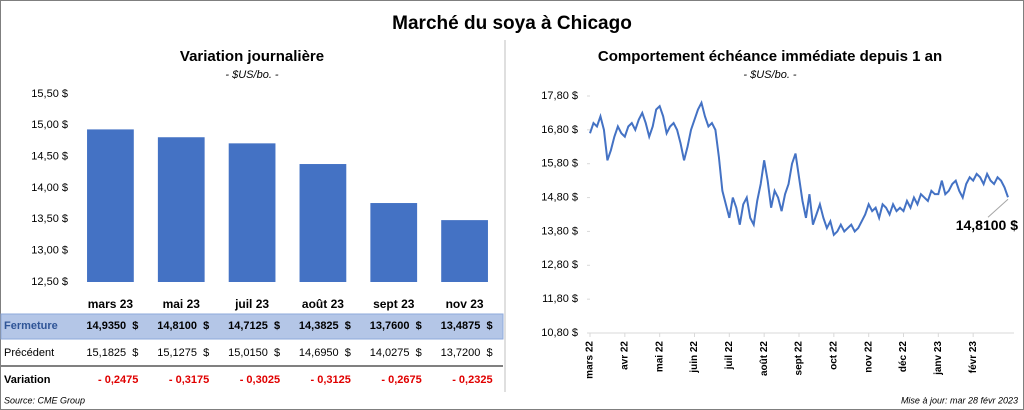 This screenshot has height=410, width=1024. Describe the element at coordinates (559, 231) in the screenshot. I see `y-tick-label: 13,80 $` at that location.